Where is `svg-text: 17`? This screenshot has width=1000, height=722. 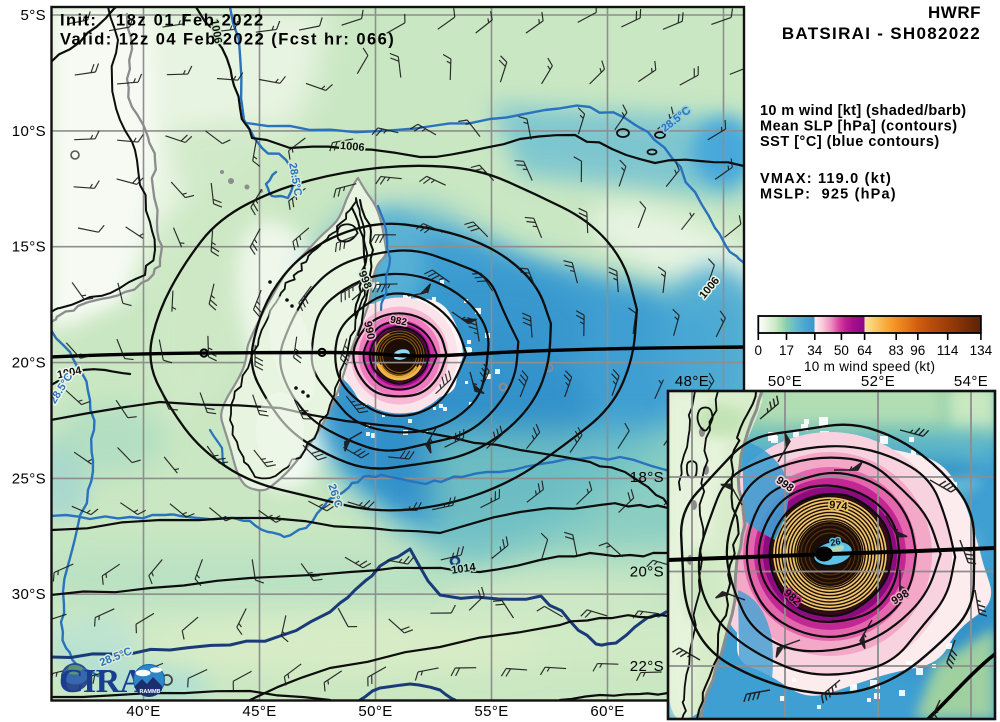 svg-text: 17 is located at coordinates (786, 350).